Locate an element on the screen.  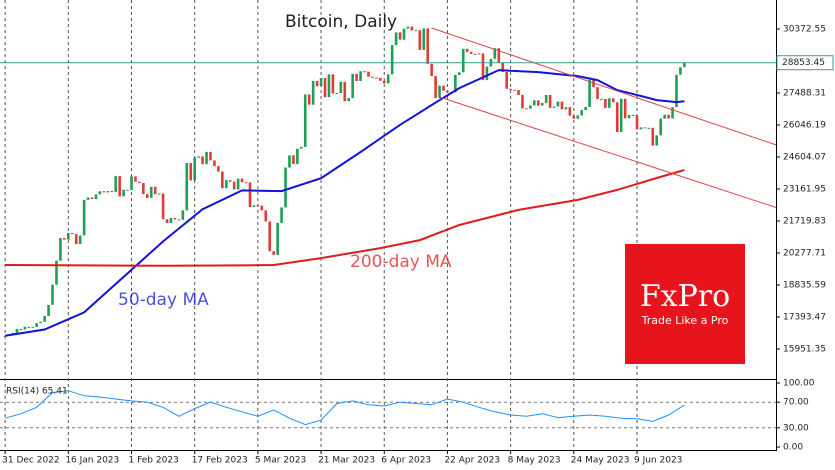
y-tick-label: 17393.47 is located at coordinates (804, 318).